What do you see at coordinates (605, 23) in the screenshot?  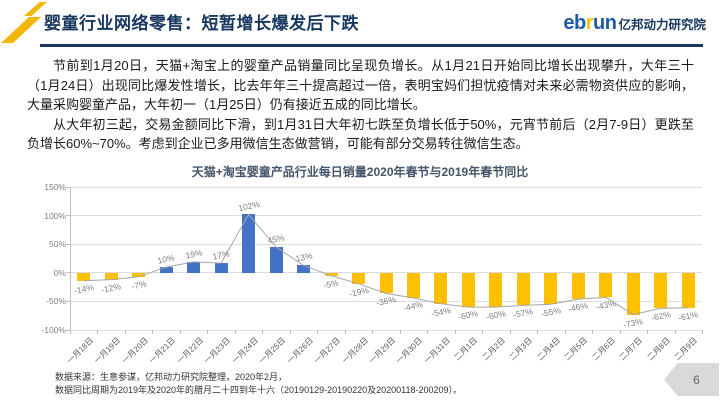 I see `ebrun-logo-text: un` at bounding box center [605, 23].